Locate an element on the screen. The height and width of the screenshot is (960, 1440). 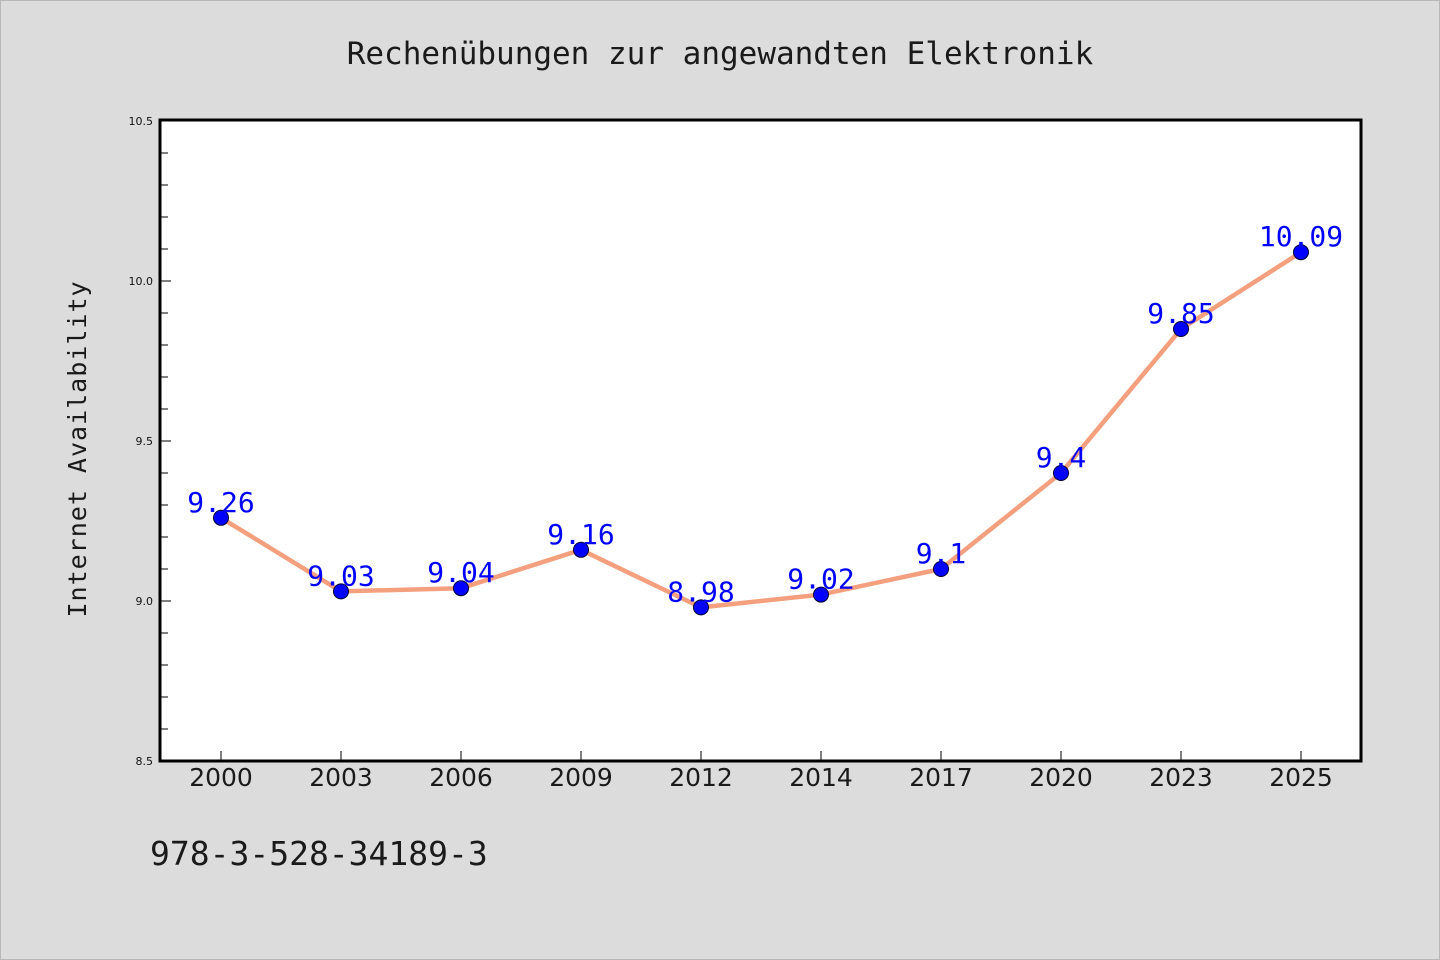
data-label: 9.04 is located at coordinates (460, 572).